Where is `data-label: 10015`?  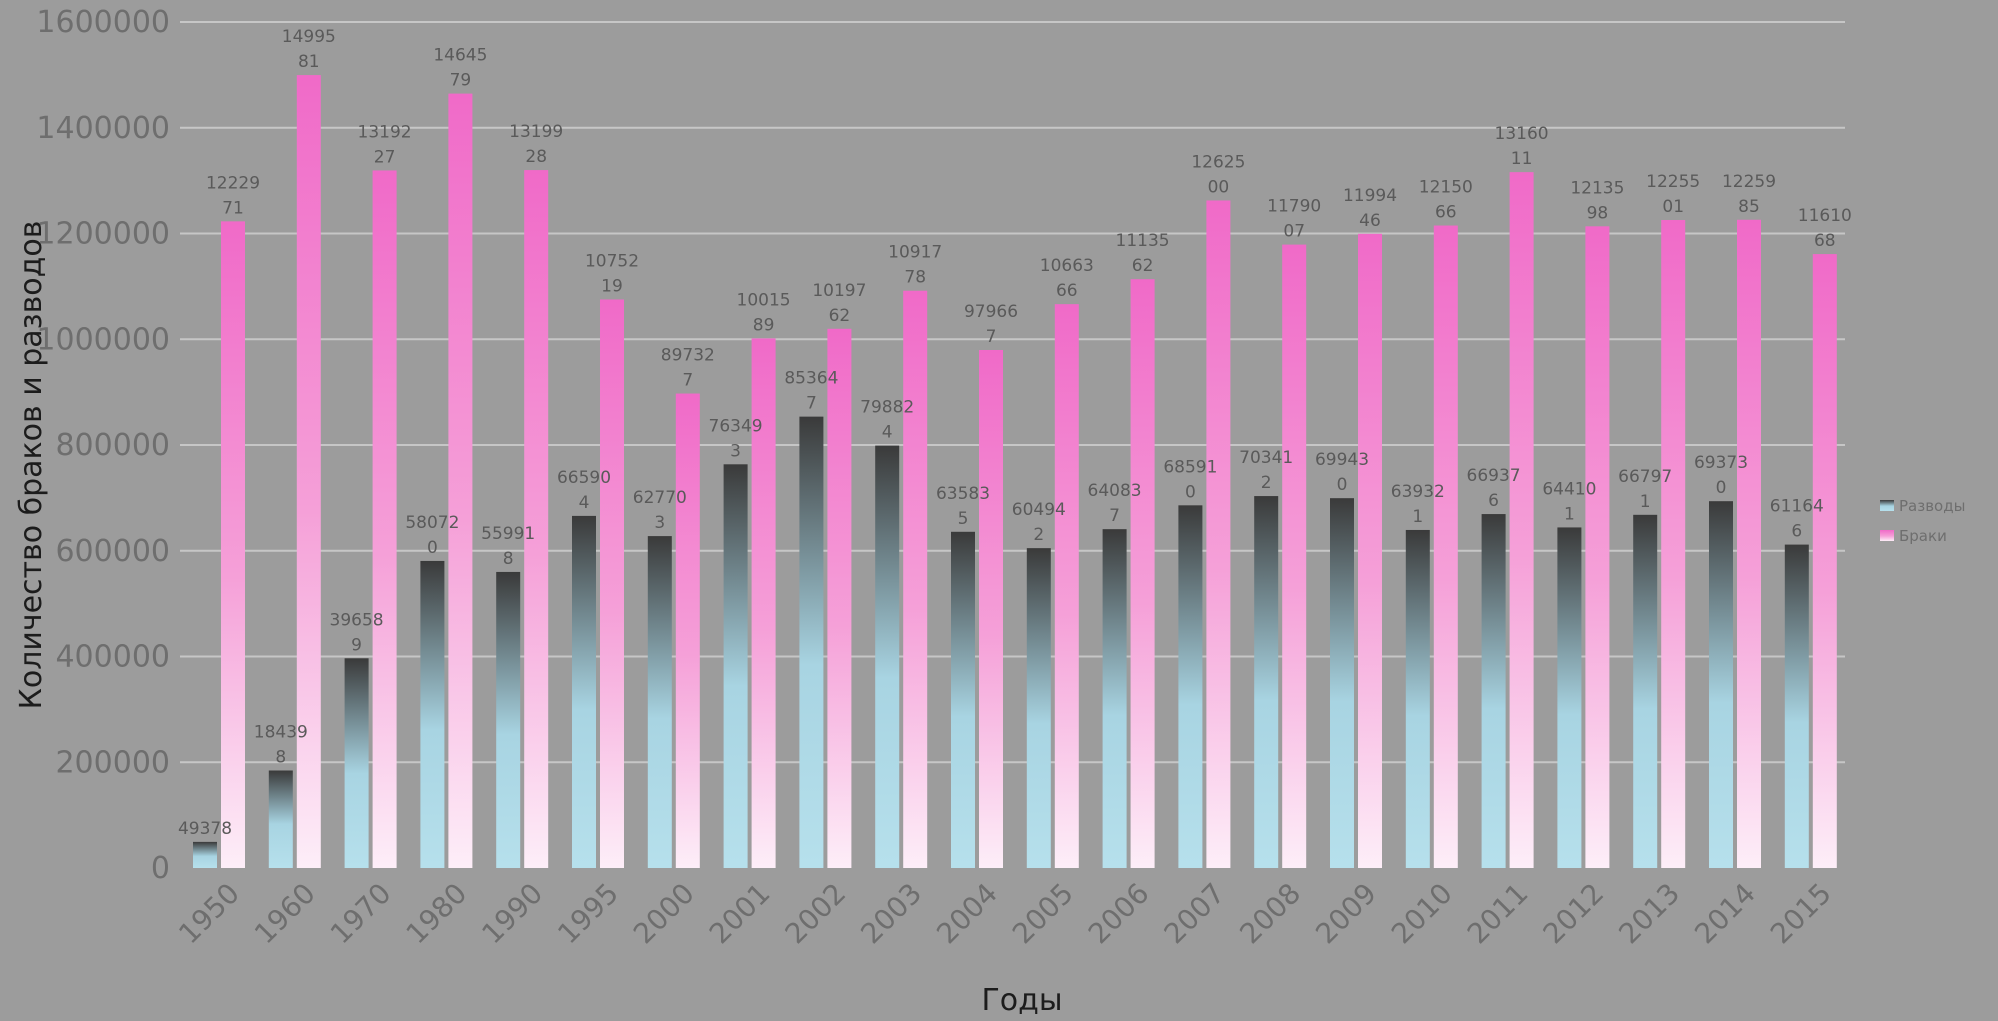 data-label: 10015 is located at coordinates (764, 300).